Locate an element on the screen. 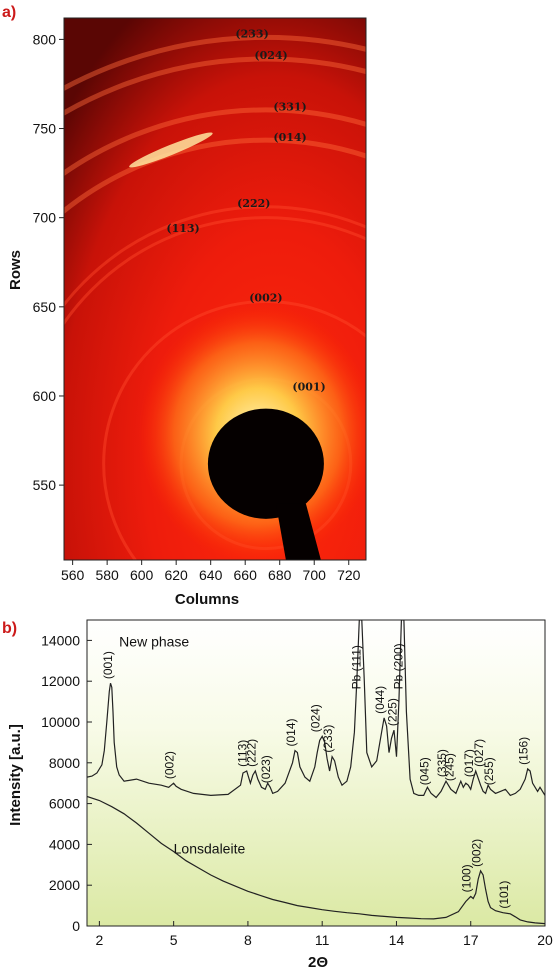  x-tick-label: 17 is located at coordinates (471, 940).